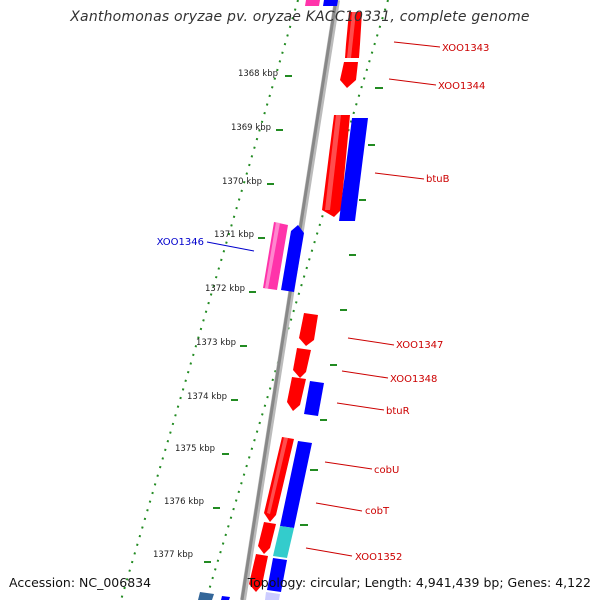 This screenshot has height=600, width=600. Describe the element at coordinates (438, 179) in the screenshot. I see `gene-label-btub: btuB` at that location.